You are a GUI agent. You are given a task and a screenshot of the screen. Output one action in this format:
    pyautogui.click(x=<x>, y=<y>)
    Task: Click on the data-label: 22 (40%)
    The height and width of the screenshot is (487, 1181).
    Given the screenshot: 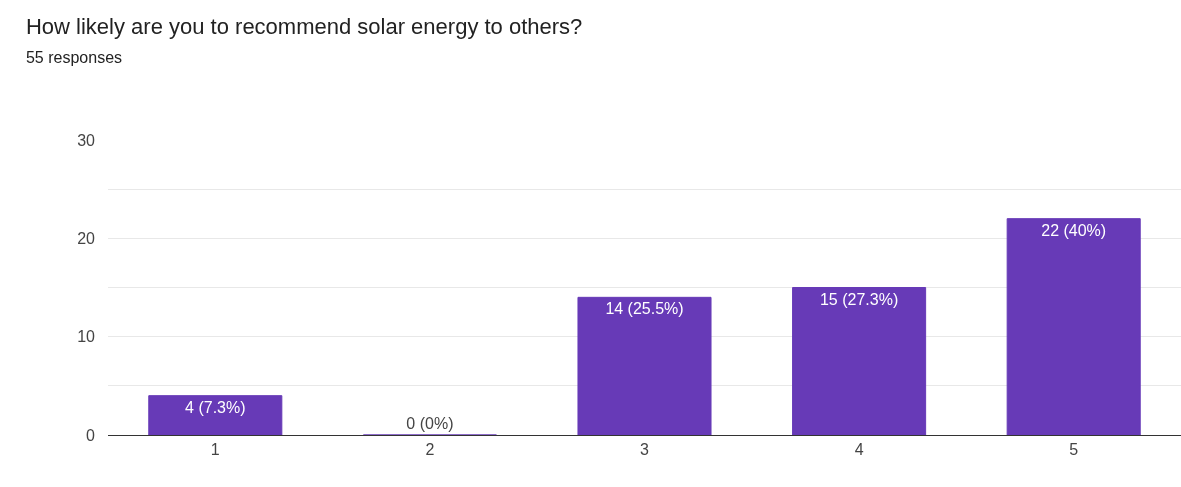 What is the action you would take?
    pyautogui.click(x=1074, y=230)
    